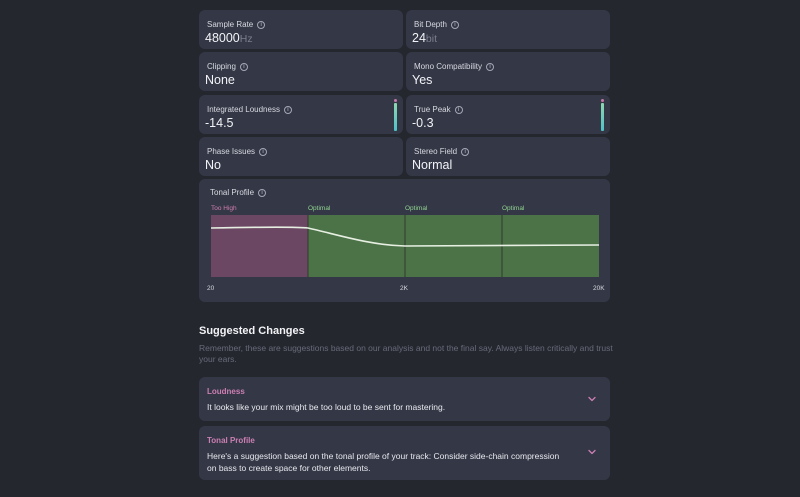 The width and height of the screenshot is (800, 497). I want to click on mono-compatibility-label-row: Mono Compatibility i, so click(454, 66).